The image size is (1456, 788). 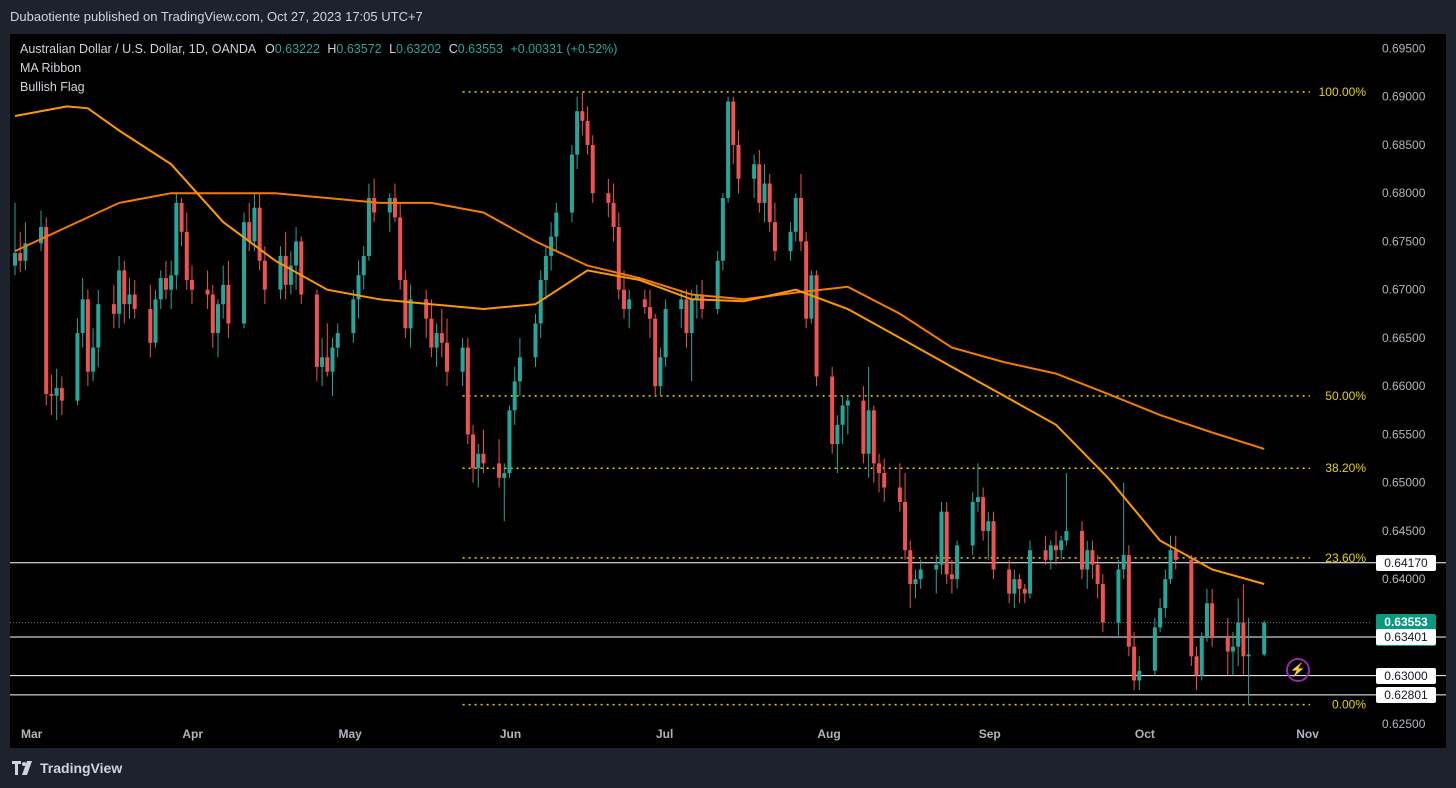 I want to click on x-tick-label: Nov, so click(x=1307, y=734).